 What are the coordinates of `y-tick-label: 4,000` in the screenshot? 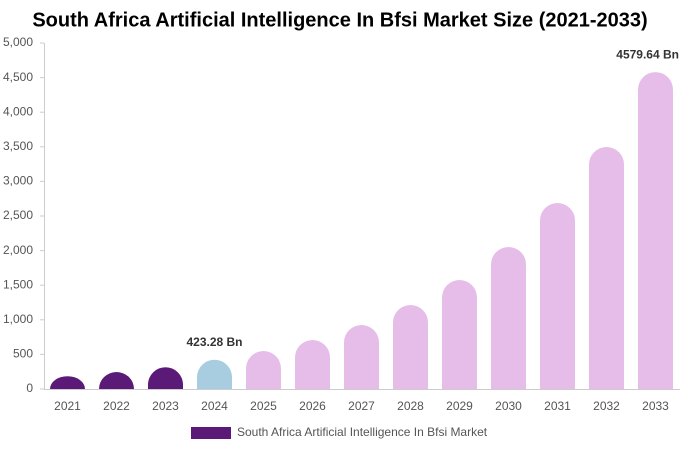 It's located at (18, 111).